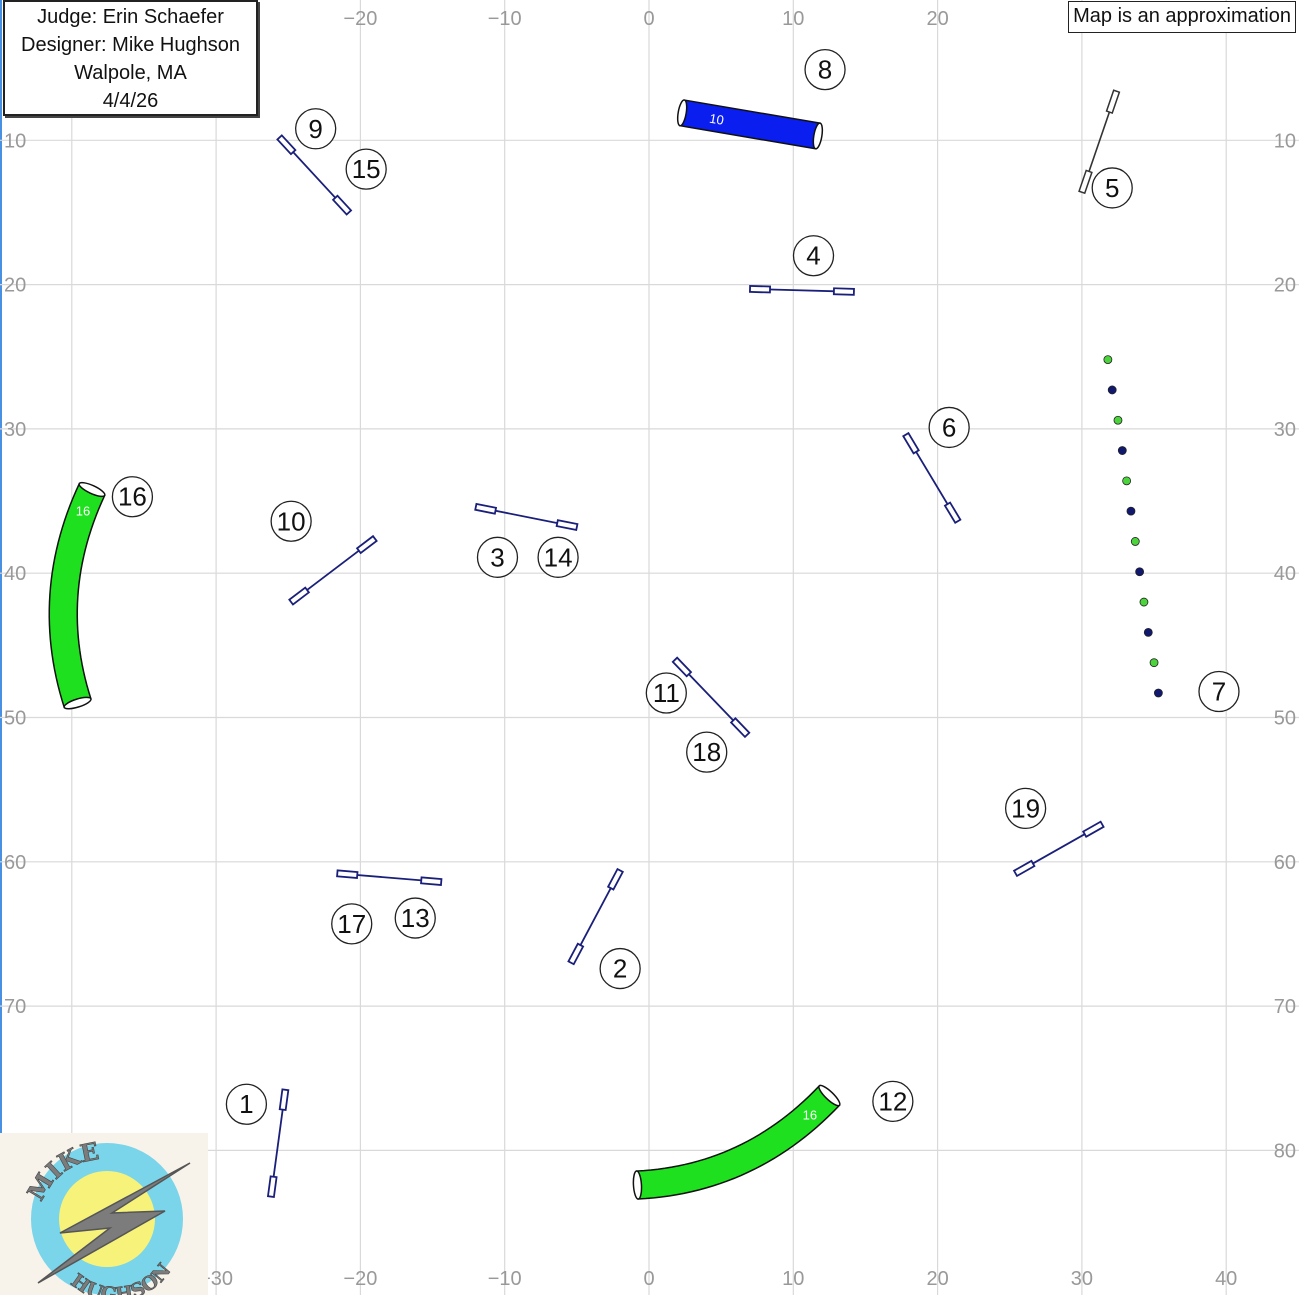  What do you see at coordinates (1285, 719) in the screenshot?
I see `tick-label-y-right: 50` at bounding box center [1285, 719].